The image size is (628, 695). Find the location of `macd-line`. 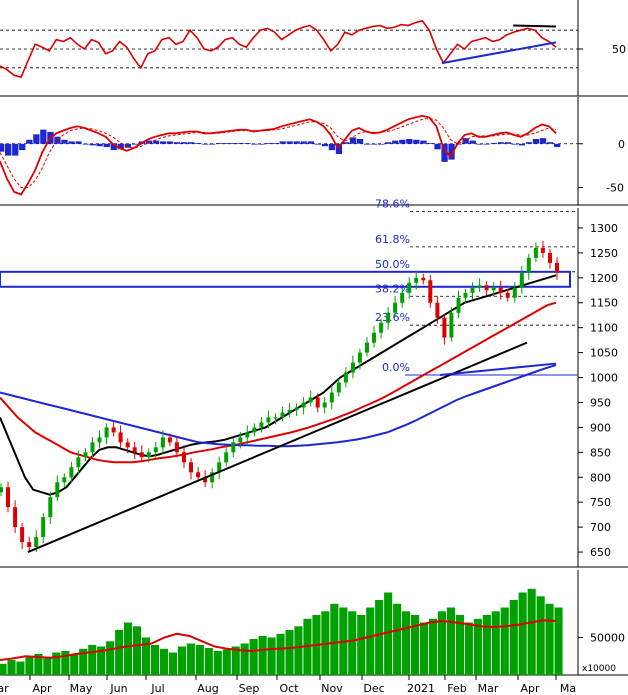

macd-line is located at coordinates (278, 155).